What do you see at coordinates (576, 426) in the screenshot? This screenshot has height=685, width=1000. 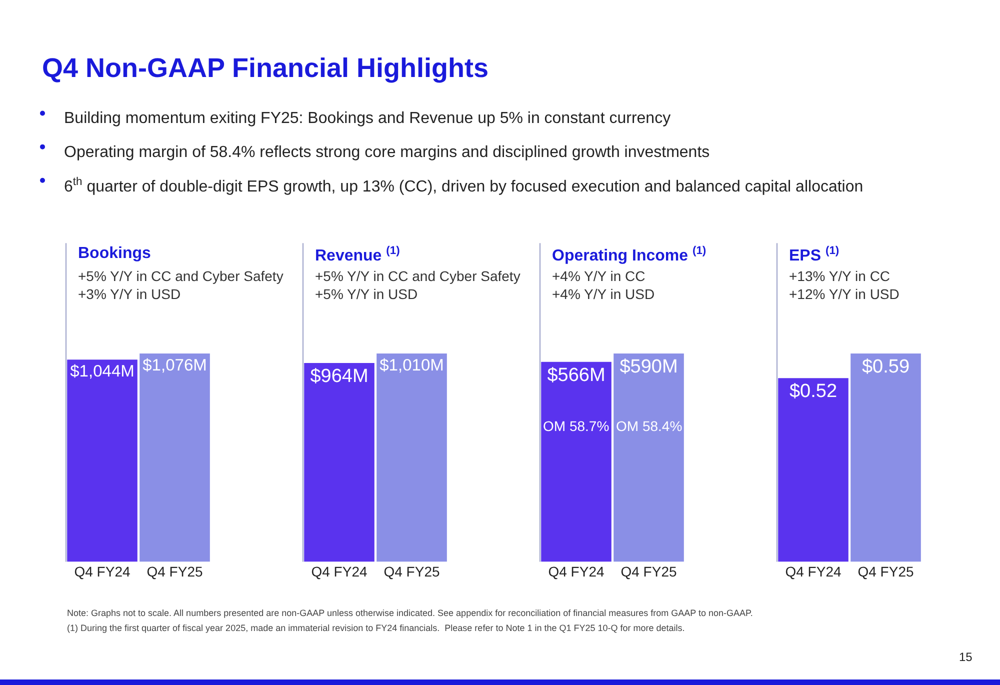 I see `annotation: OM 58.7%` at bounding box center [576, 426].